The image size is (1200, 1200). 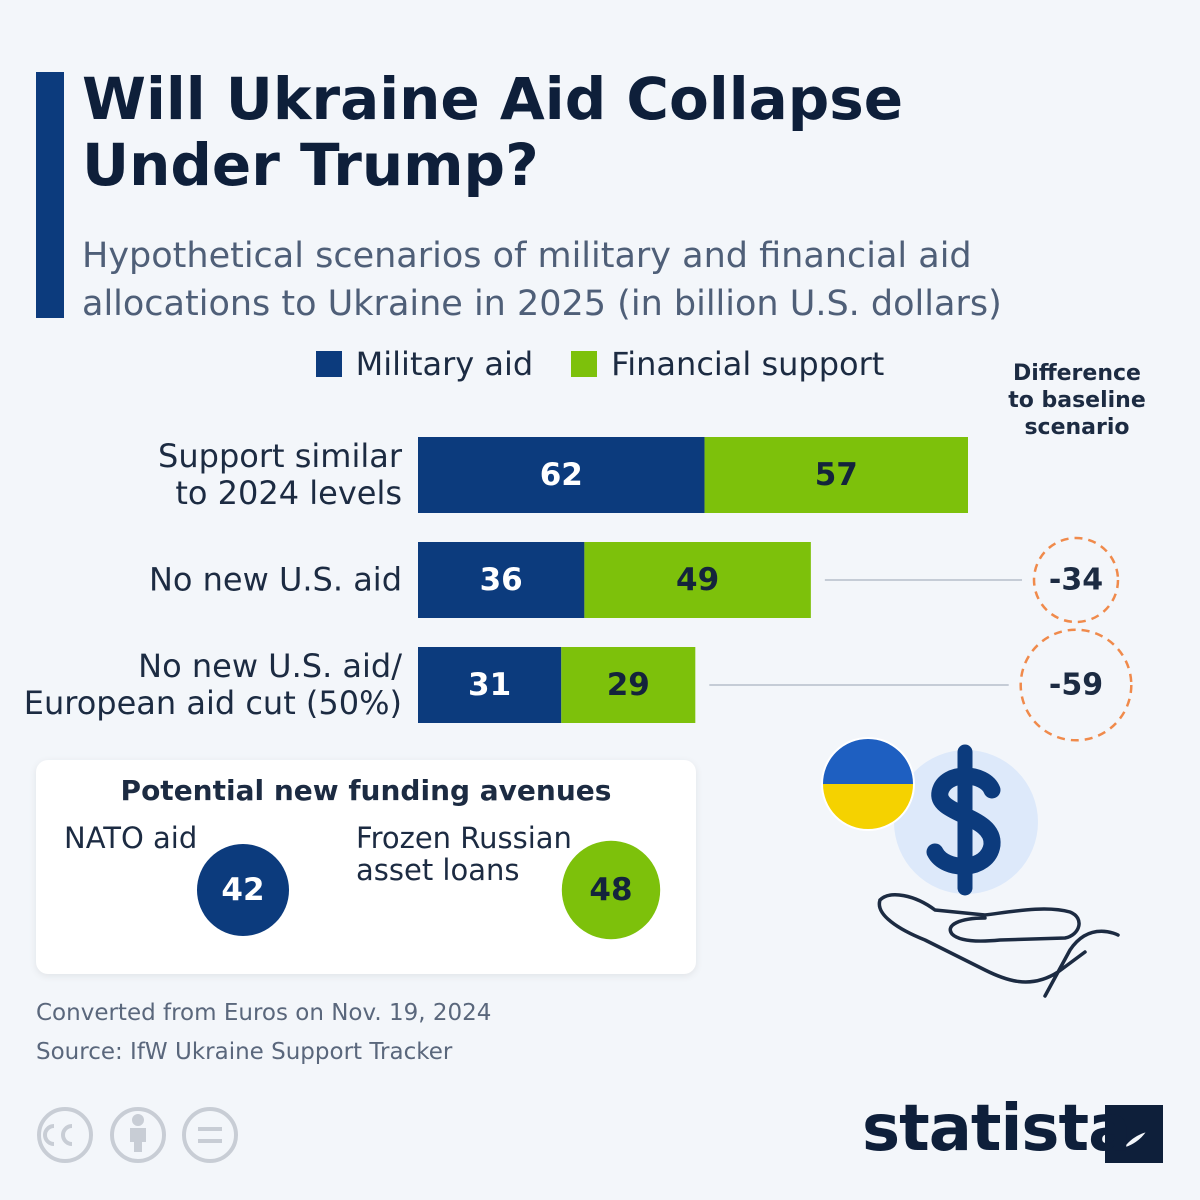 What do you see at coordinates (996, 1129) in the screenshot?
I see `brand: statista` at bounding box center [996, 1129].